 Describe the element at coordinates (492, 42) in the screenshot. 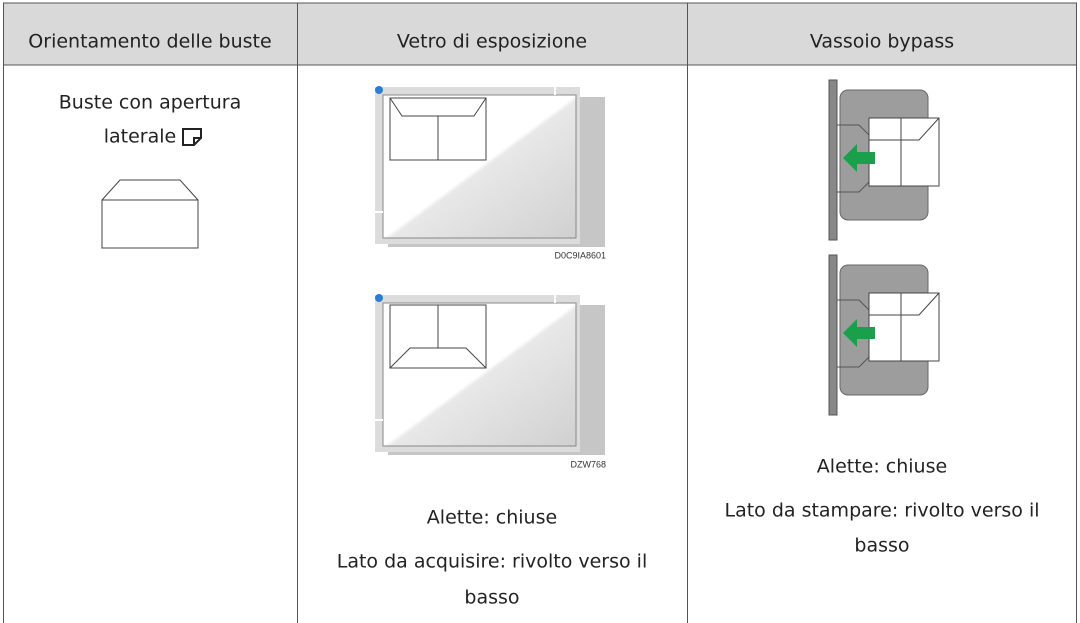

I see `header-cell: Vetro di esposizione` at that location.